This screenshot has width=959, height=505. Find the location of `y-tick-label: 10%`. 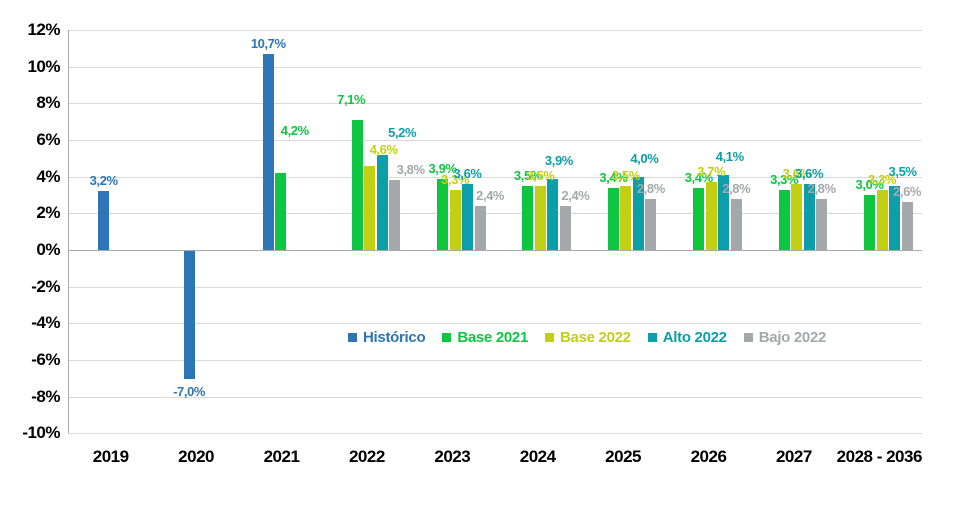

y-tick-label: 10% is located at coordinates (43, 66).